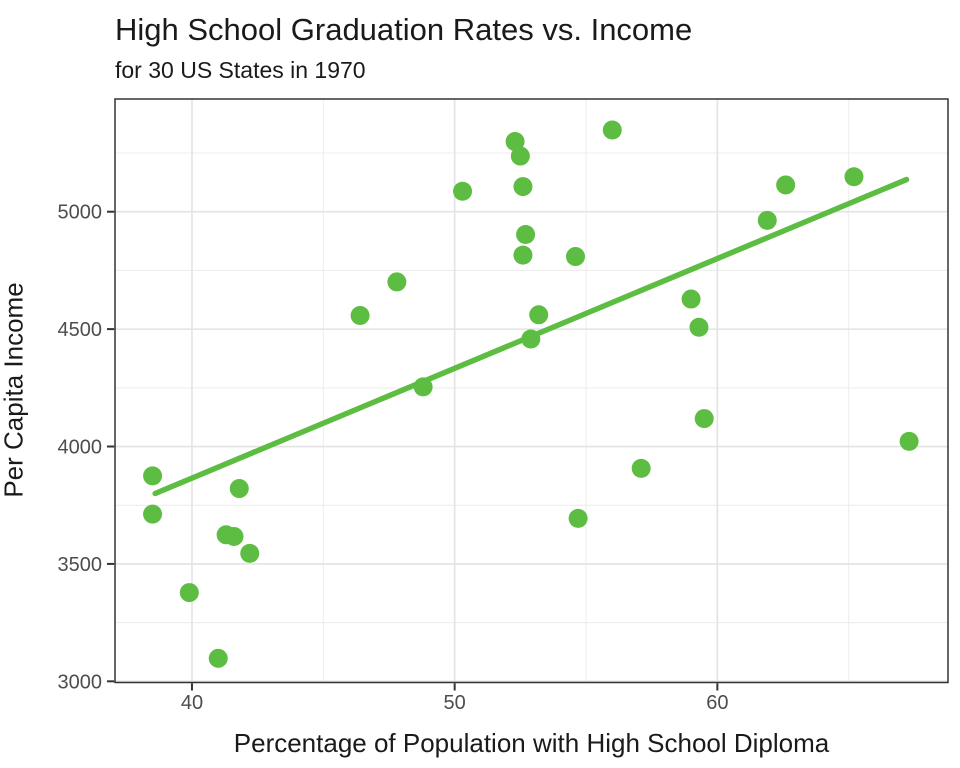  I want to click on chart-subtitle: for 30 US States in 1970, so click(240, 70).